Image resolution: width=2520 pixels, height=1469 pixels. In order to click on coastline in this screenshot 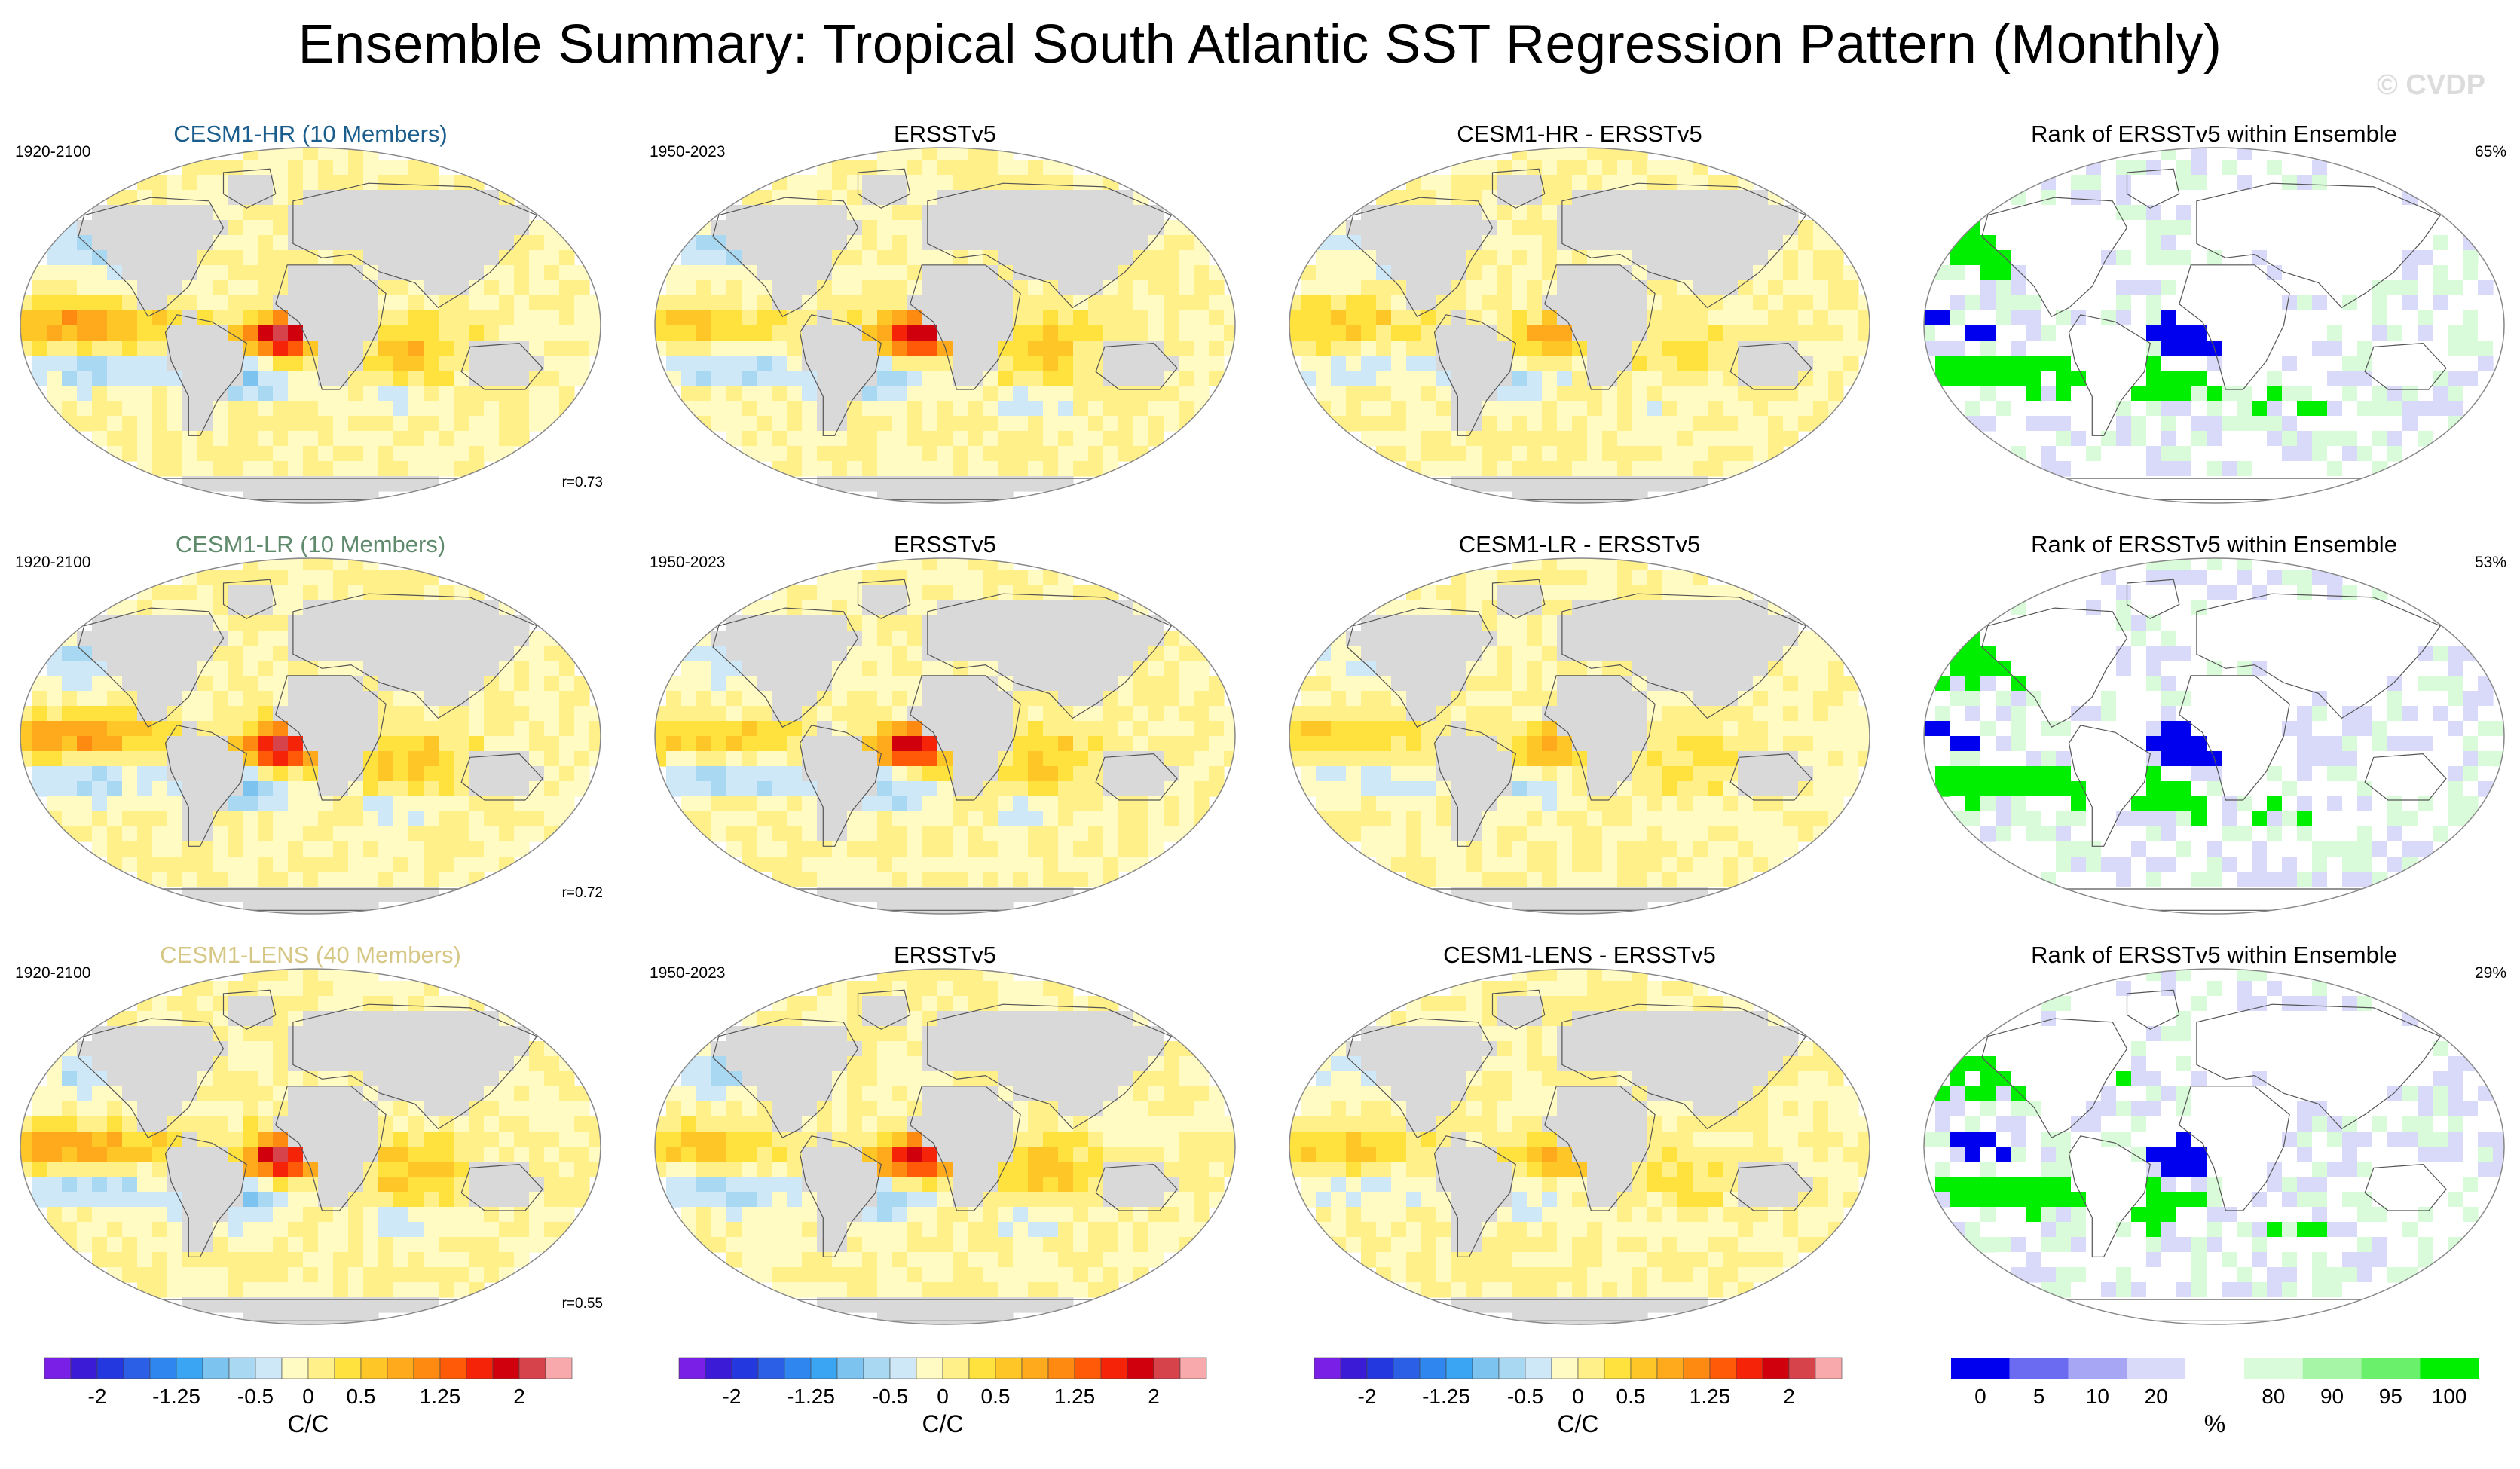, I will do `click(1136, 777)`.